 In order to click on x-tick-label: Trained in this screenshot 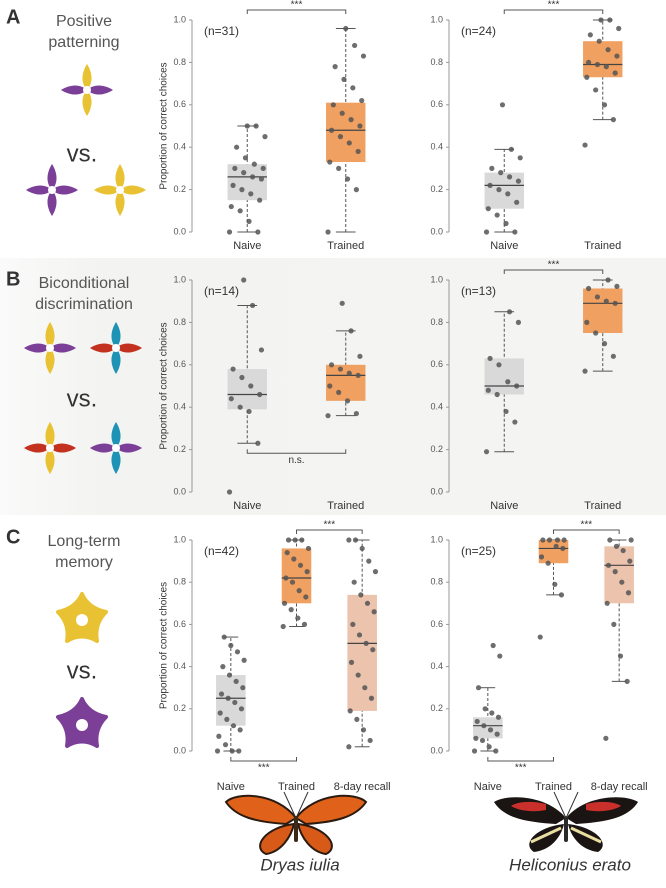, I will do `click(345, 506)`.